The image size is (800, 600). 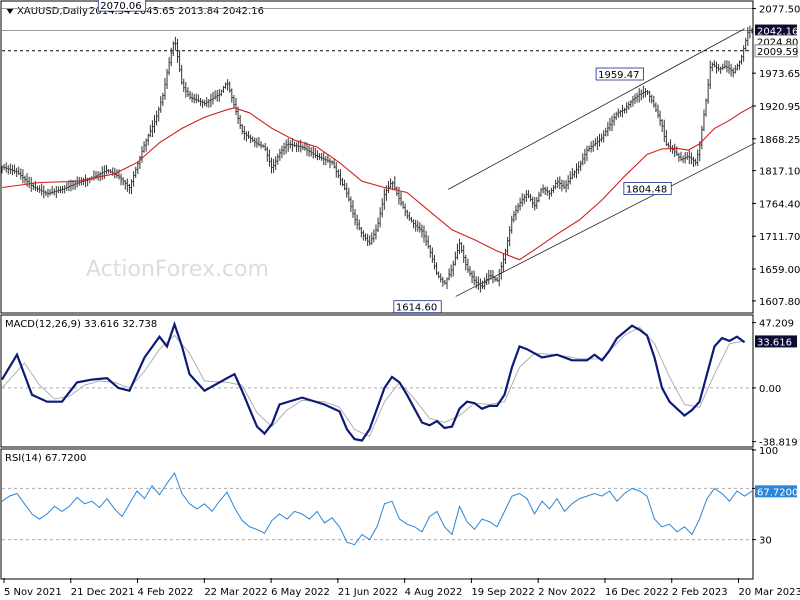 I want to click on channel-upper-line, so click(x=596, y=109).